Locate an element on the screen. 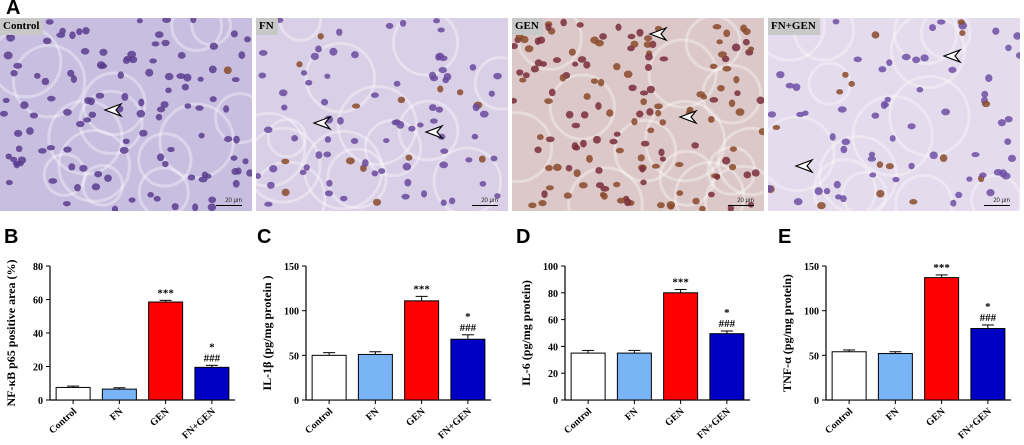  y-tick-label: 100 is located at coordinates (291, 312).